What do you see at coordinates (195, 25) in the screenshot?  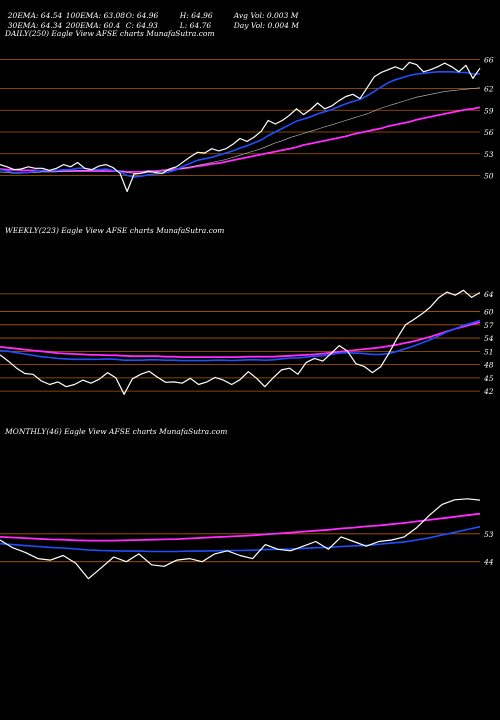 I see `low-readout: L: 64.76` at bounding box center [195, 25].